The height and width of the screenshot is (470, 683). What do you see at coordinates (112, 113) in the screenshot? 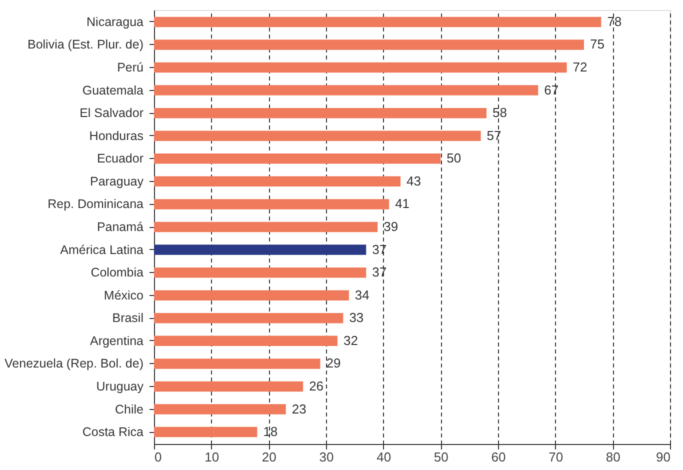
I see `y-tick-label: El Salvador` at bounding box center [112, 113].